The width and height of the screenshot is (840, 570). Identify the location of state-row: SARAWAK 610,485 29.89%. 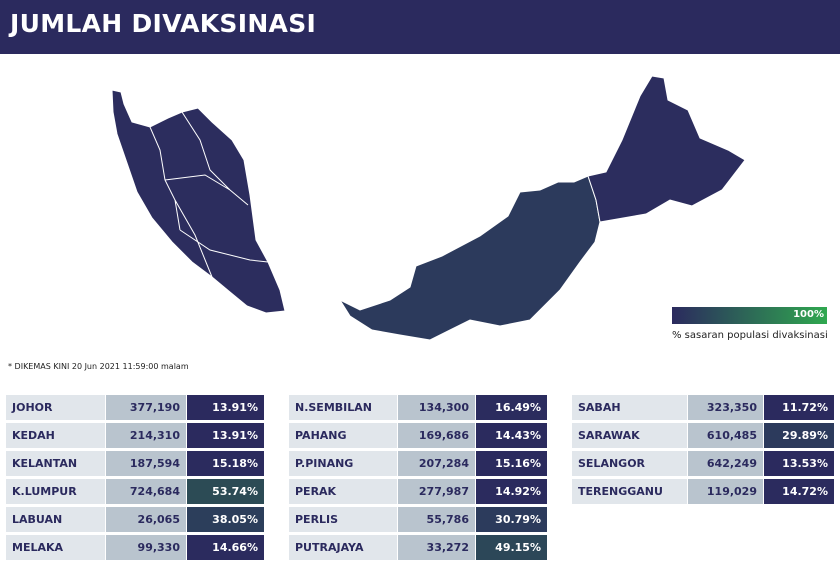
(703, 435).